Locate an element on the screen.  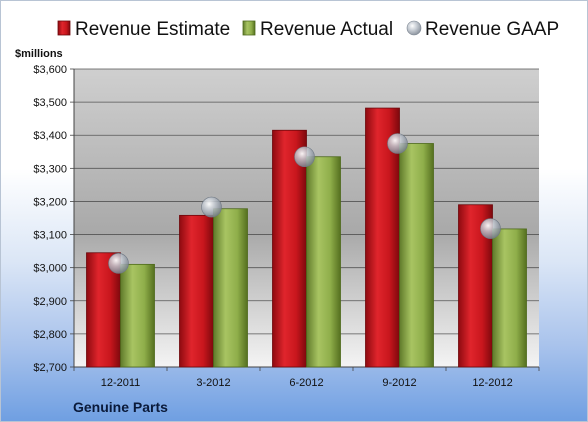
y-unit-label: $millions is located at coordinates (39, 54).